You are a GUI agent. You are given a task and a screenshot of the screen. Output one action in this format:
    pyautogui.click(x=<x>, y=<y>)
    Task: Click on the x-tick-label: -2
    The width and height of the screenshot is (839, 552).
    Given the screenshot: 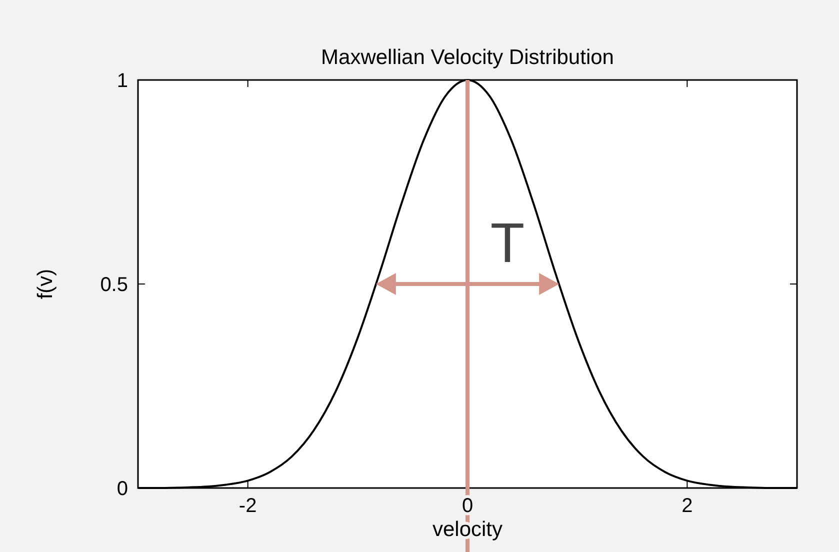 What is the action you would take?
    pyautogui.click(x=247, y=506)
    